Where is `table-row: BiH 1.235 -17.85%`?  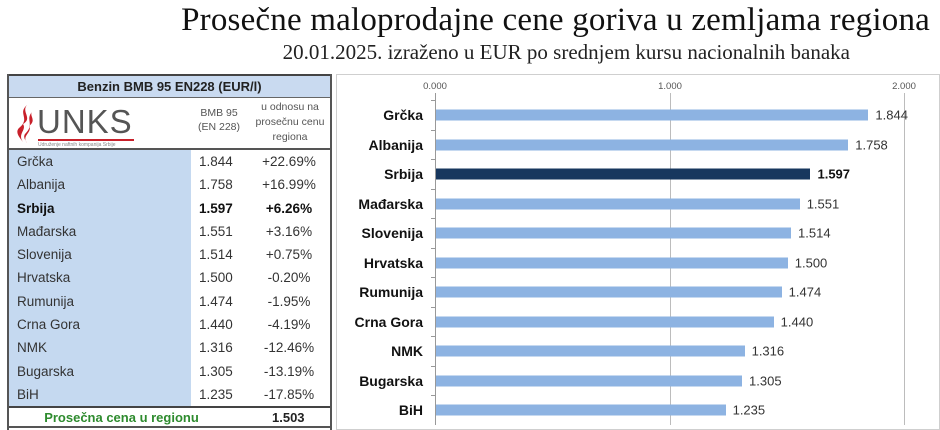 table-row: BiH 1.235 -17.85% is located at coordinates (169, 394).